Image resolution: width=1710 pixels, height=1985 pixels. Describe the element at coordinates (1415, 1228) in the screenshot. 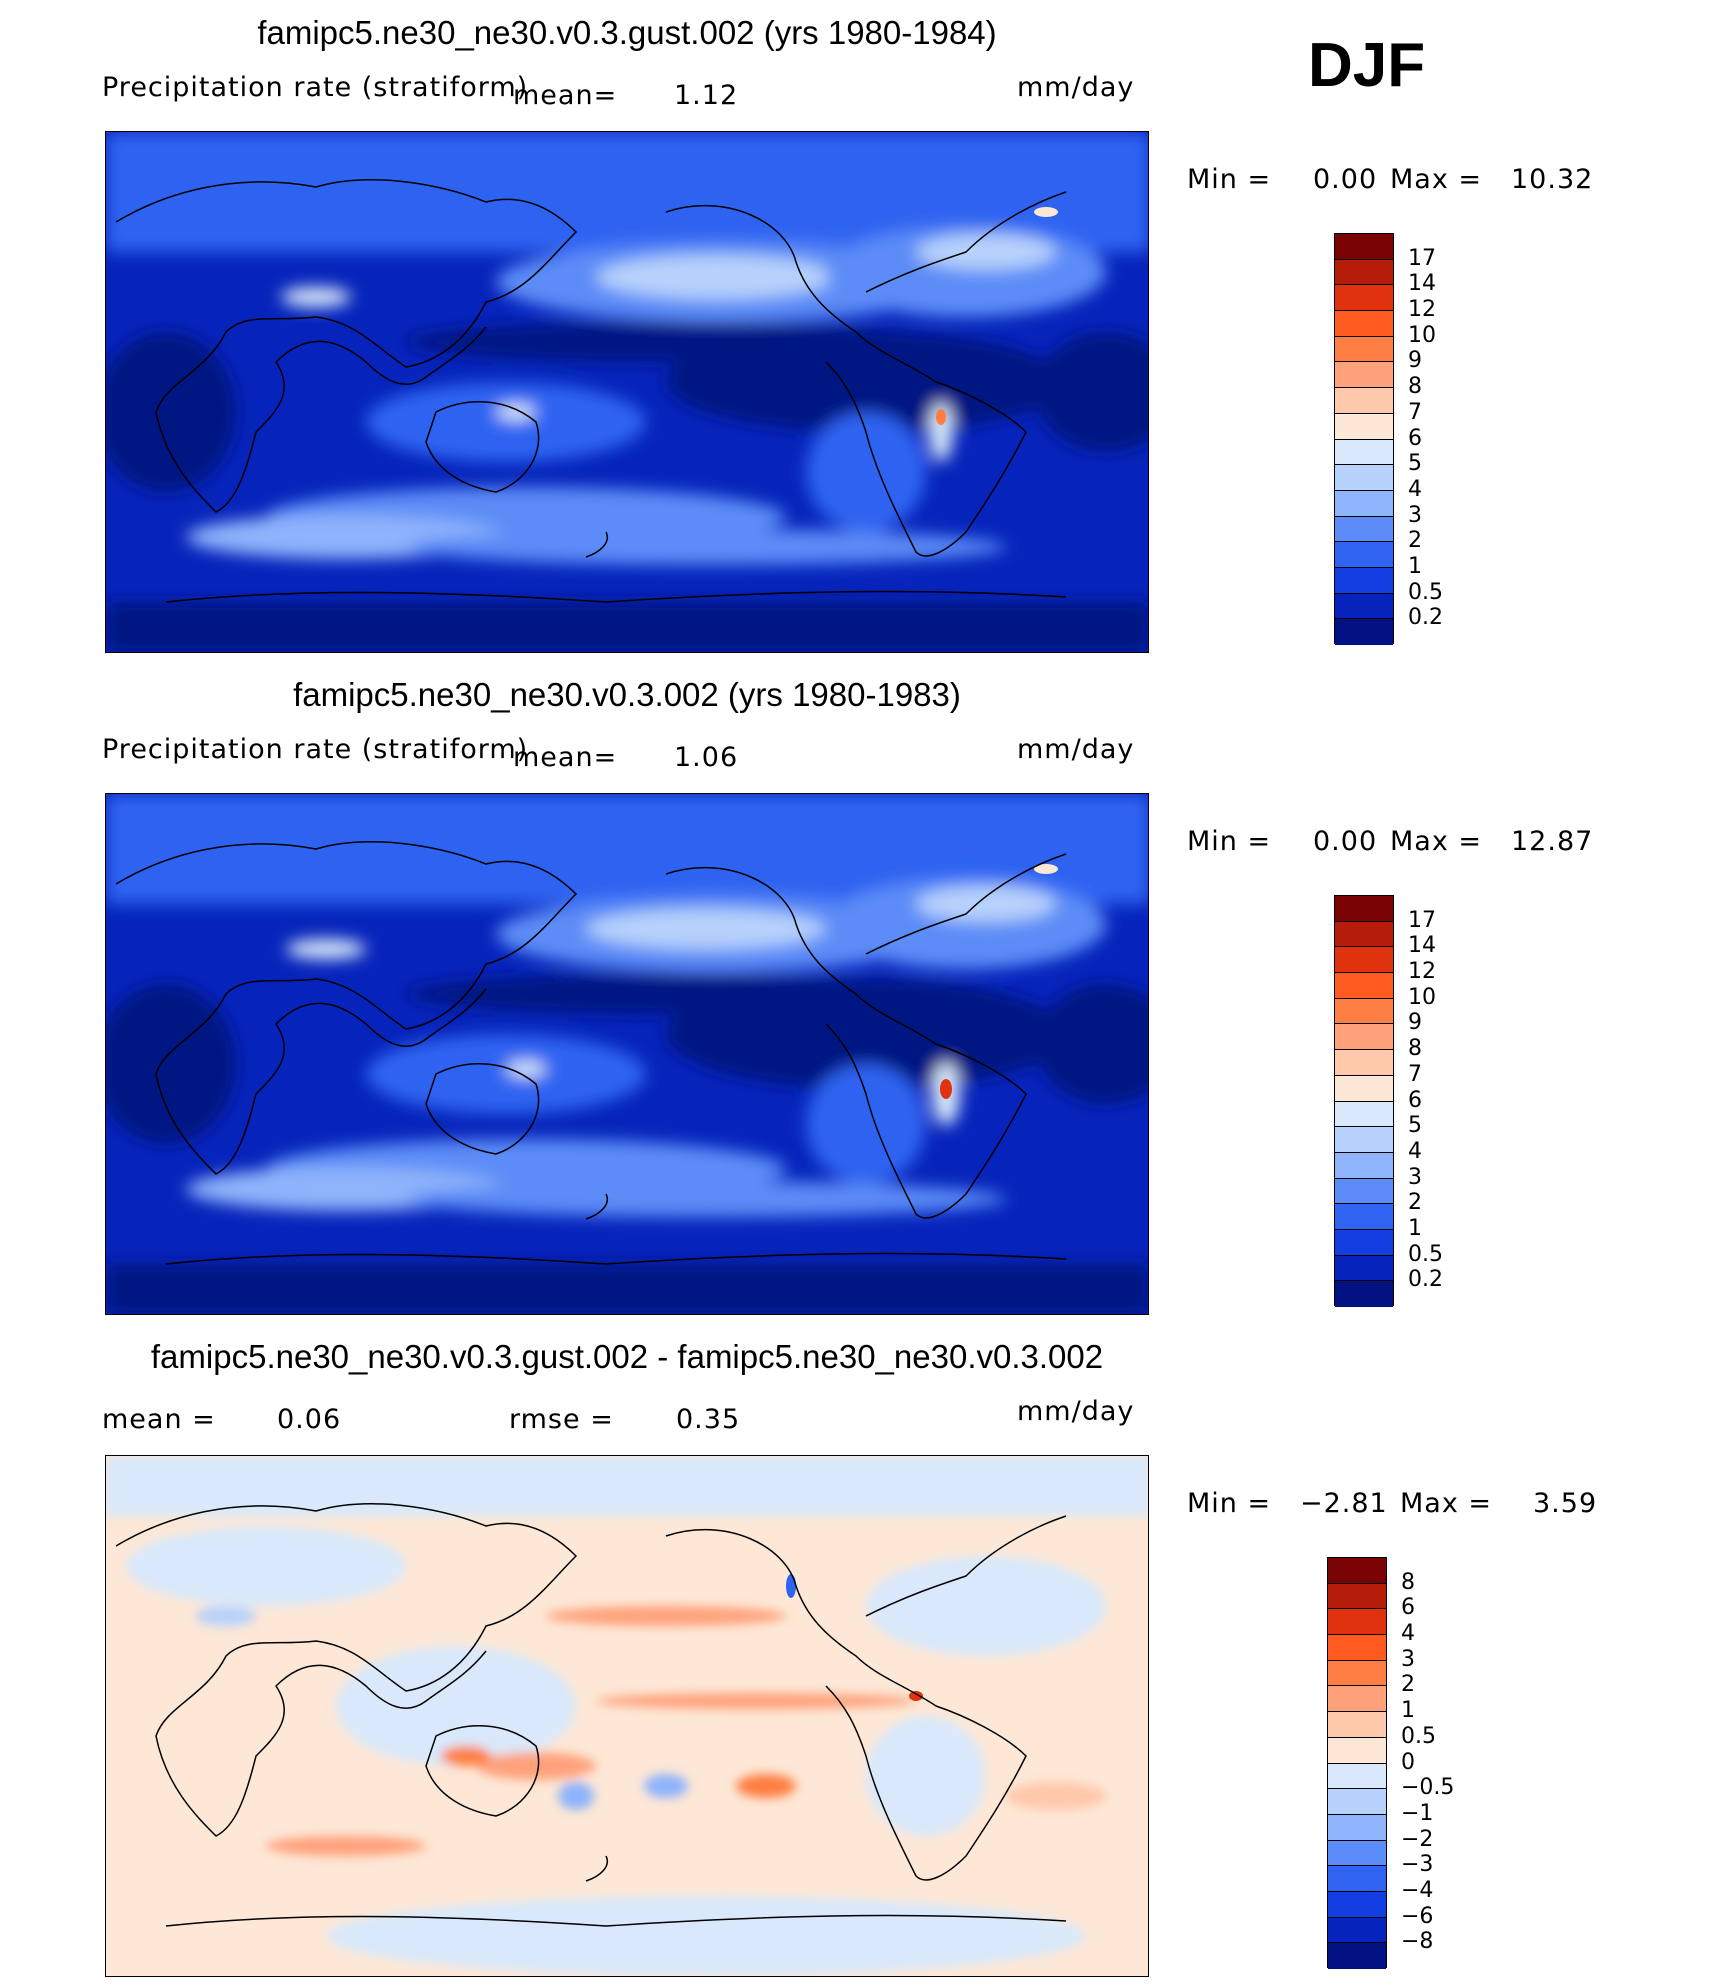

I see `colorbar-tick-label: 1` at that location.